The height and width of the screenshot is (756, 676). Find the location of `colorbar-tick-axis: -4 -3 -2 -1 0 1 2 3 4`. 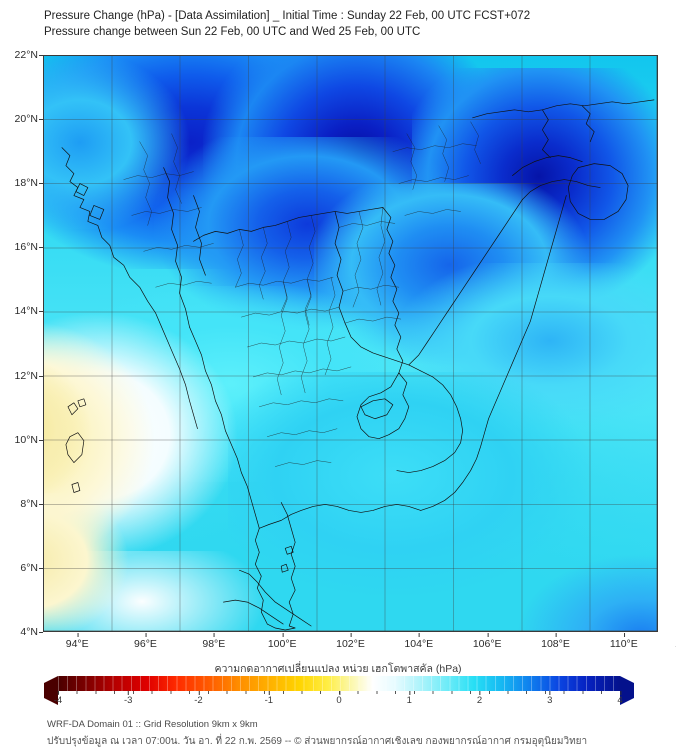

colorbar-tick-axis: -4 -3 -2 -1 0 1 2 3 4 is located at coordinates (338, 698).